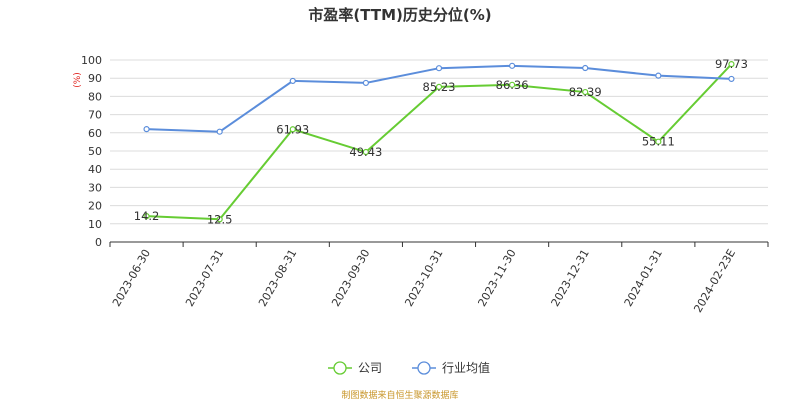  Describe the element at coordinates (95, 187) in the screenshot. I see `y-tick-label: 30` at that location.